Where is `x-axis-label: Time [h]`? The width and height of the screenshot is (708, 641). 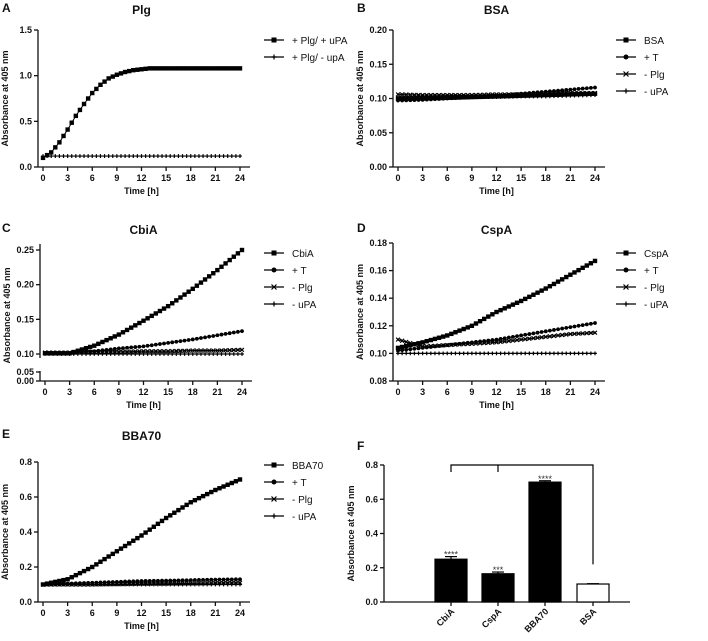 x-axis-label: Time [h] is located at coordinates (496, 191).